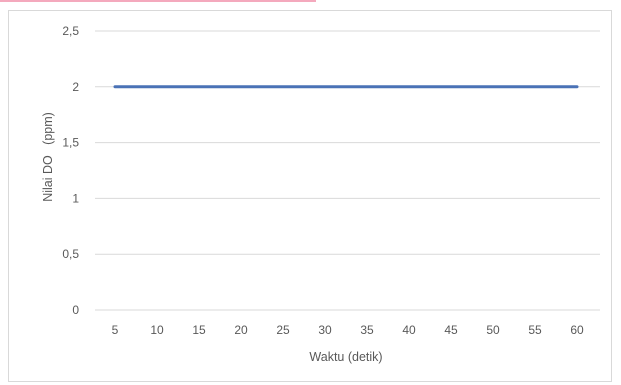 The height and width of the screenshot is (385, 621). What do you see at coordinates (158, 1) in the screenshot?
I see `accent-strip` at bounding box center [158, 1].